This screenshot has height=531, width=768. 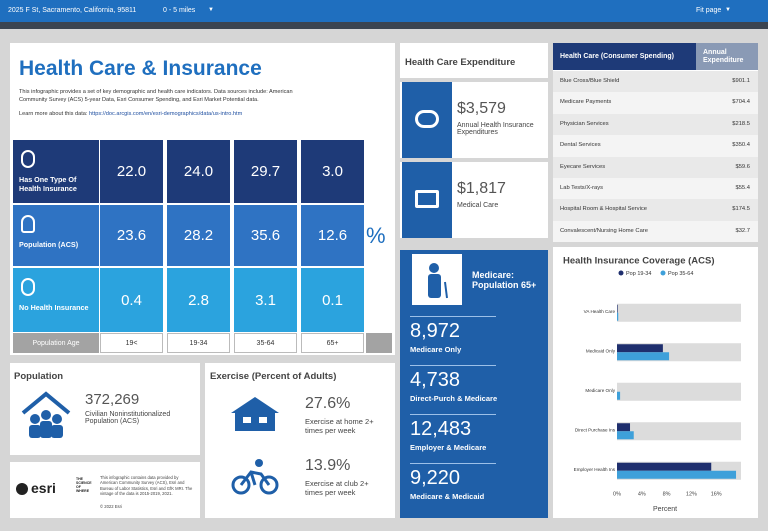 I want to click on age-group: 65+, so click(x=332, y=343).